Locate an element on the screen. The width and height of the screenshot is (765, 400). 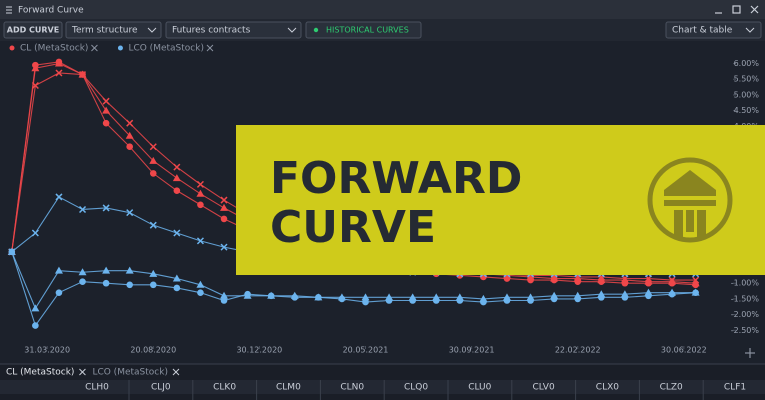
window-controls is located at coordinates (737, 9).